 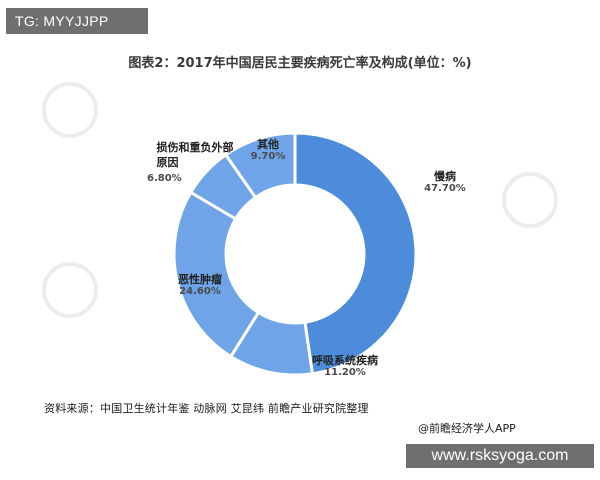 I want to click on slice-value-label: 6.80%, so click(x=164, y=178).